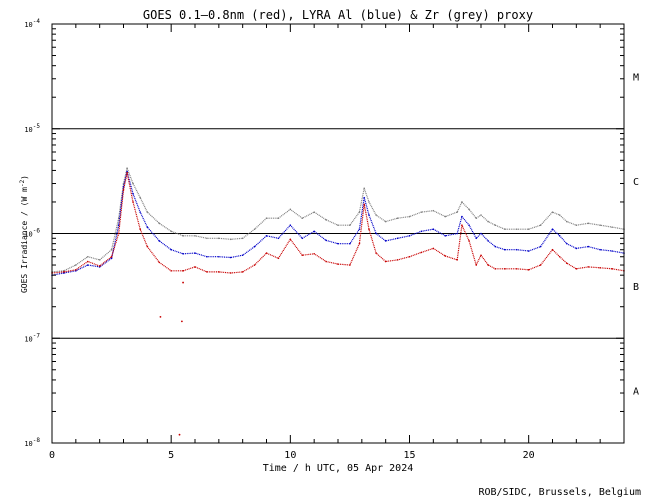 This screenshot has width=650, height=500. What do you see at coordinates (636, 182) in the screenshot?
I see `flare-class-label: C` at bounding box center [636, 182].